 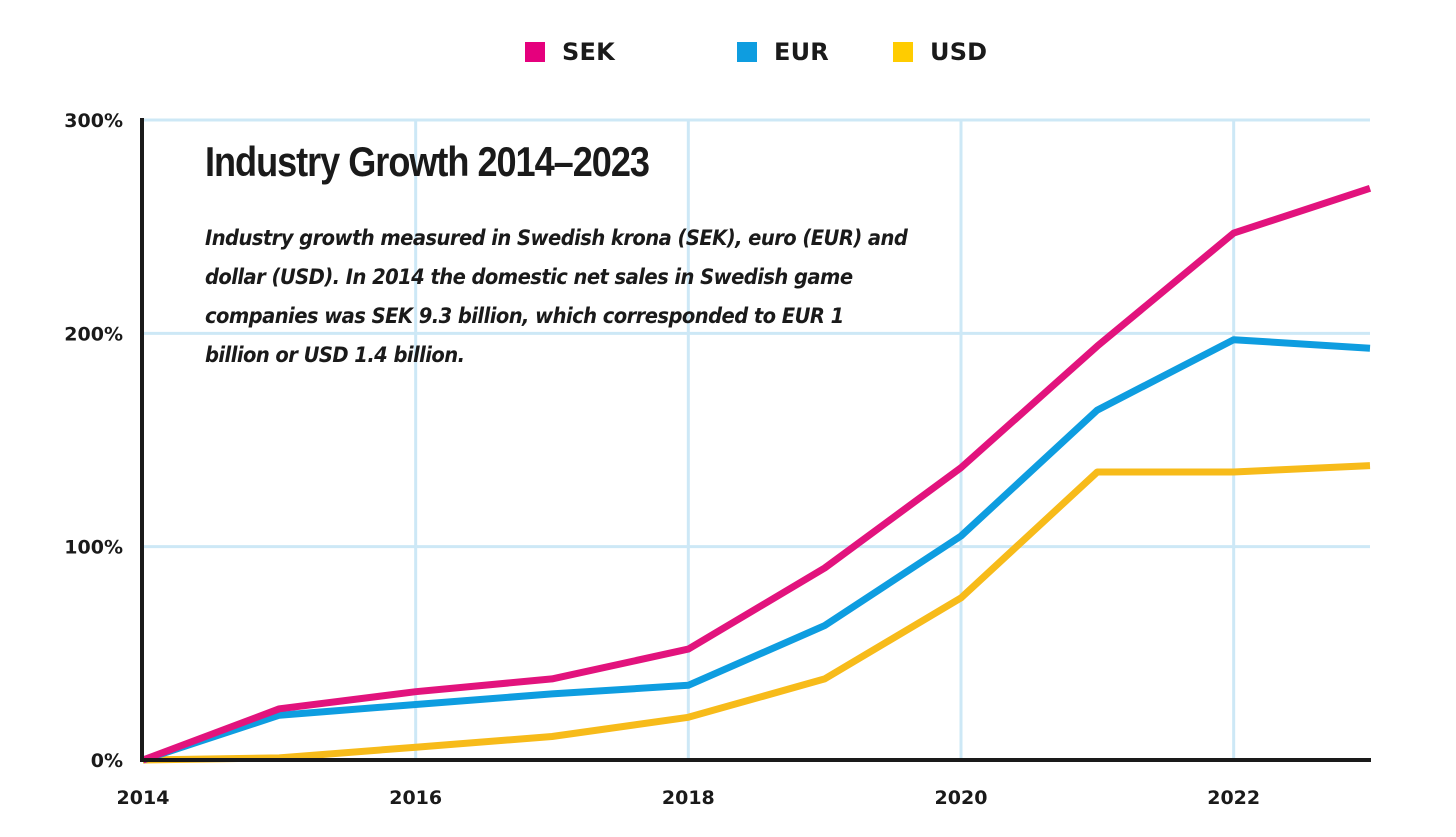 What do you see at coordinates (93, 121) in the screenshot?
I see `y-tick-label: 300%` at bounding box center [93, 121].